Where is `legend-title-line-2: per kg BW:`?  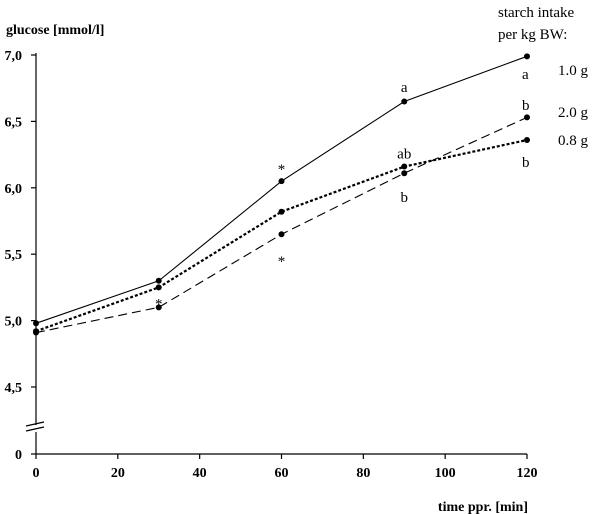 legend-title-line-2: per kg BW: is located at coordinates (532, 35).